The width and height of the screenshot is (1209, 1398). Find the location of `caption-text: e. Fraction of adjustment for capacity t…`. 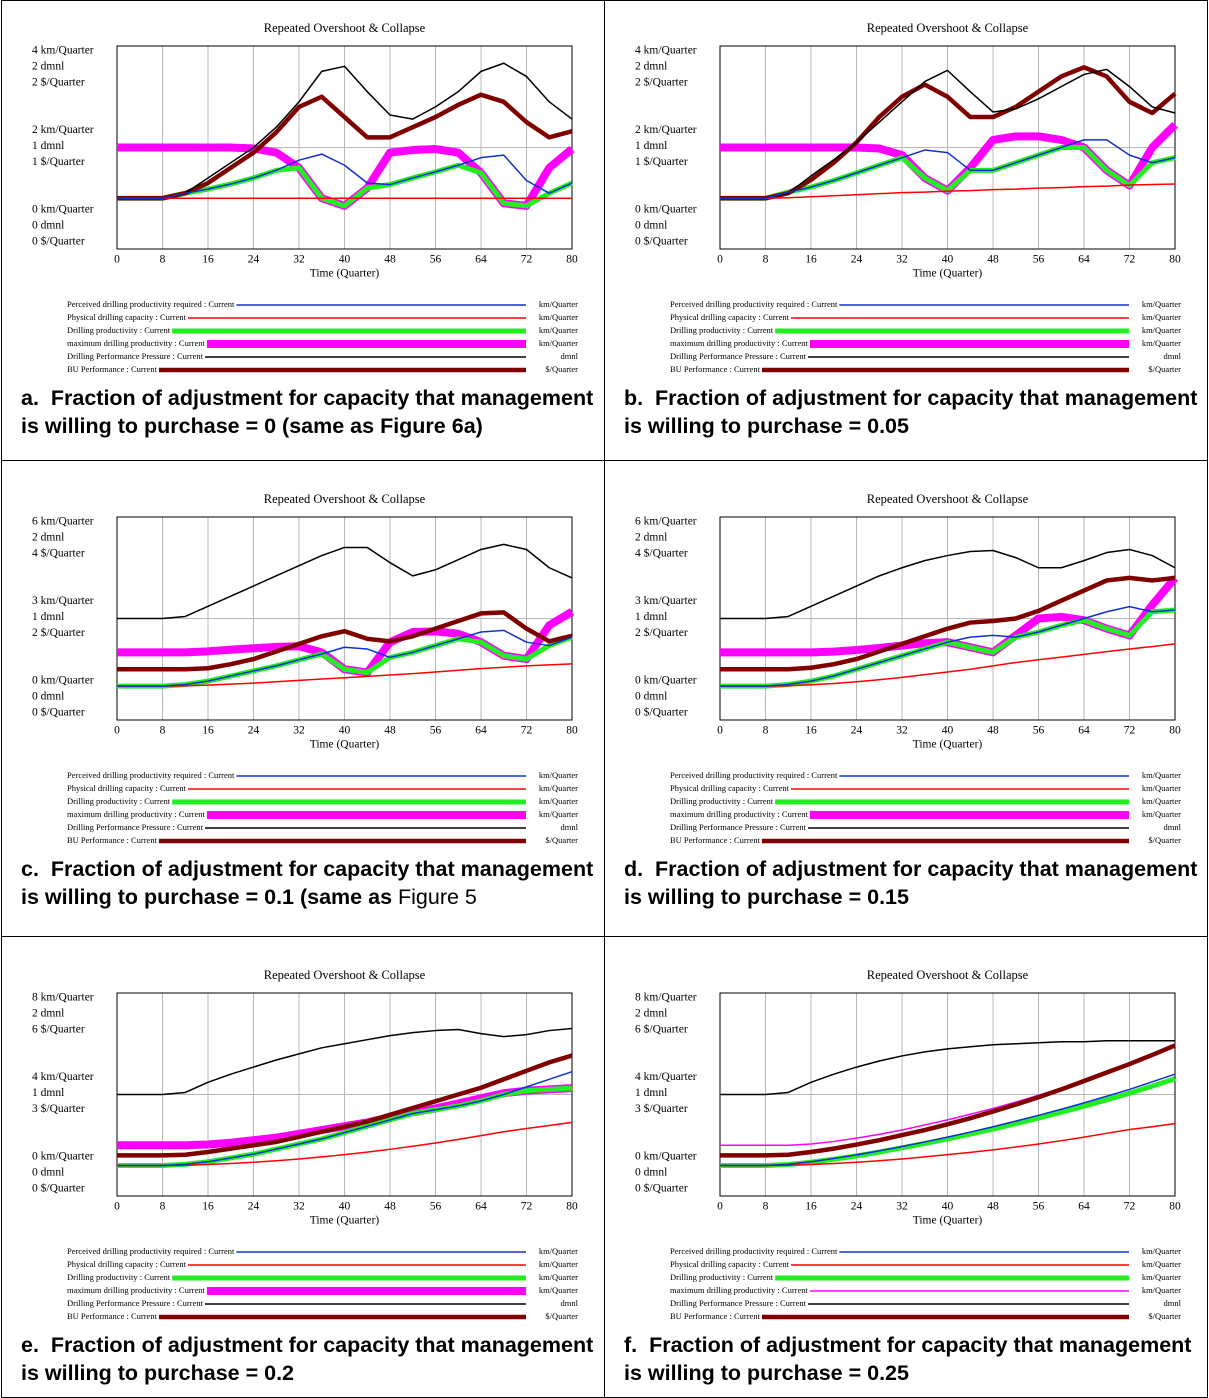

caption-text: e. Fraction of adjustment for capacity t… is located at coordinates (310, 1359).